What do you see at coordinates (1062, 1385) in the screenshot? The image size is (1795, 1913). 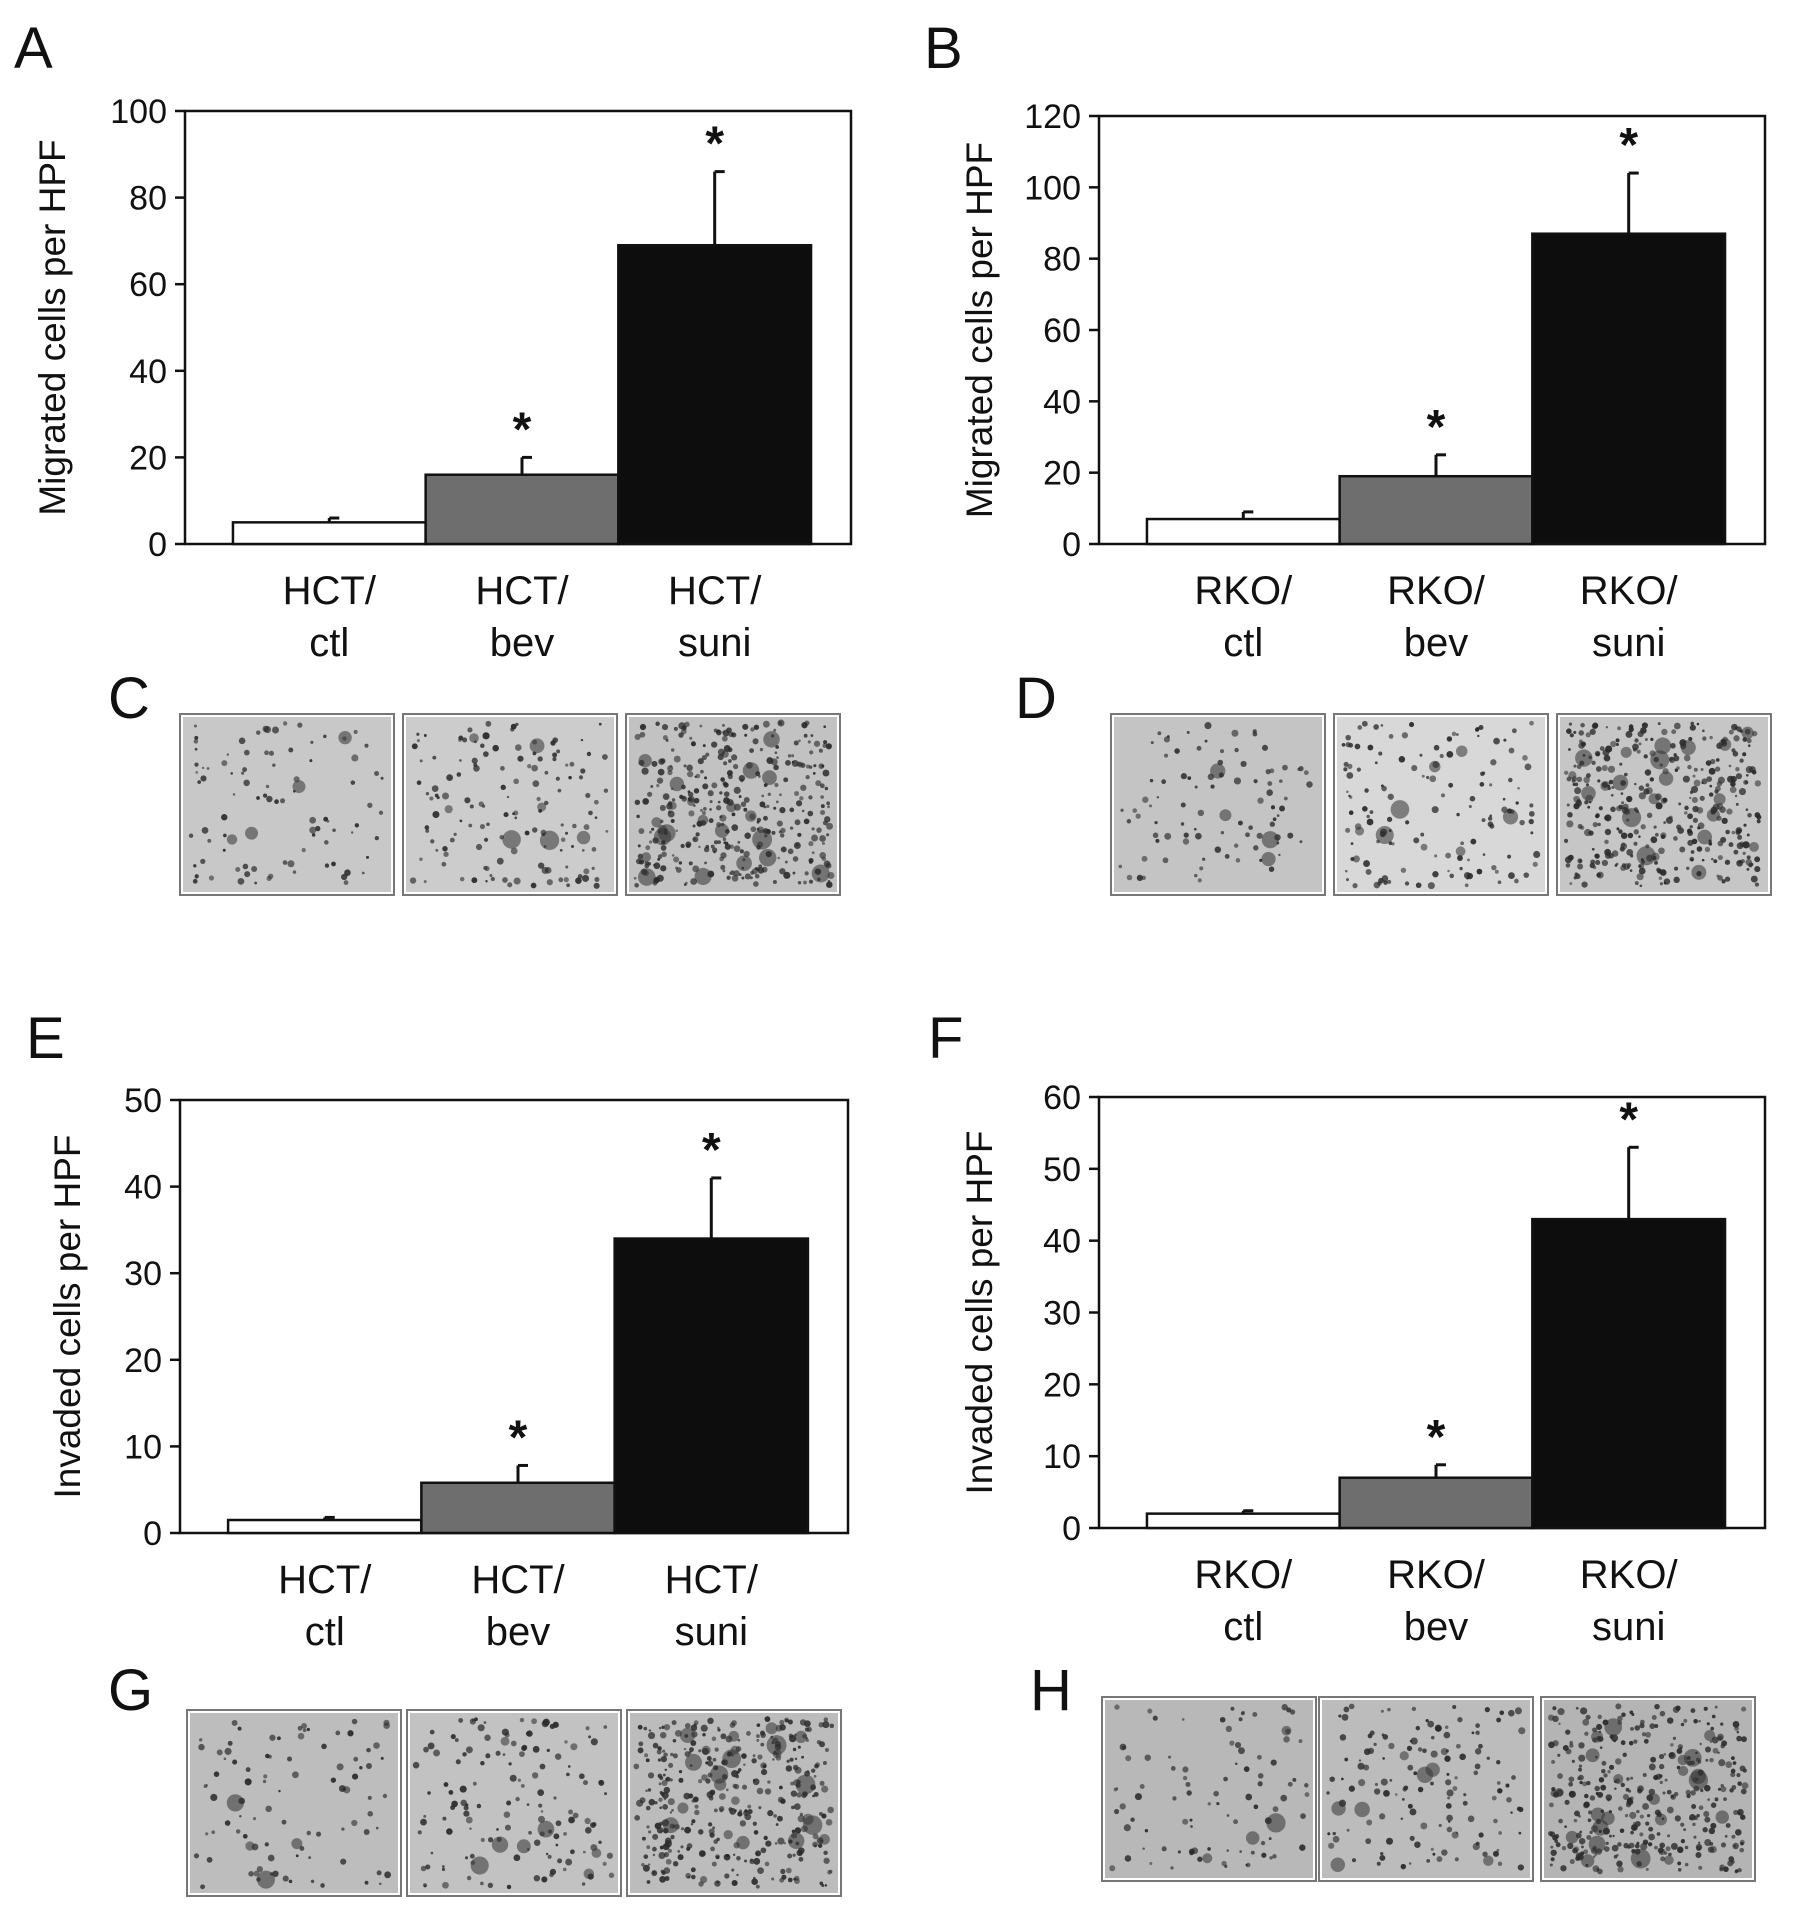 I see `y-tick-label: 20` at bounding box center [1062, 1385].